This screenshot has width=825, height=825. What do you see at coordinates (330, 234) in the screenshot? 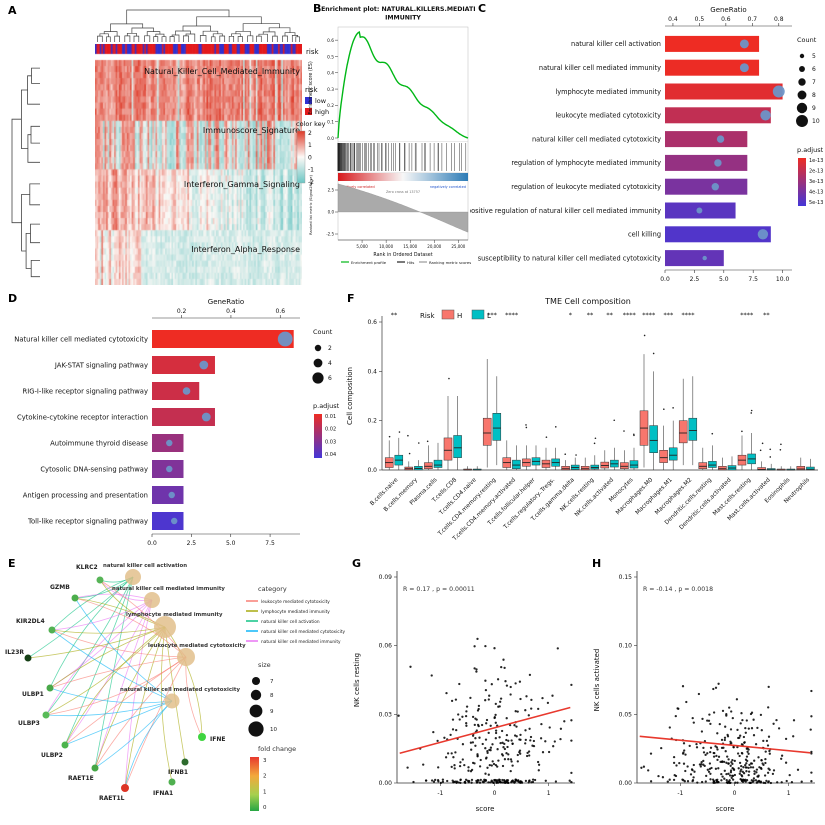
I see `svg-text: -2.5` at bounding box center [330, 234].